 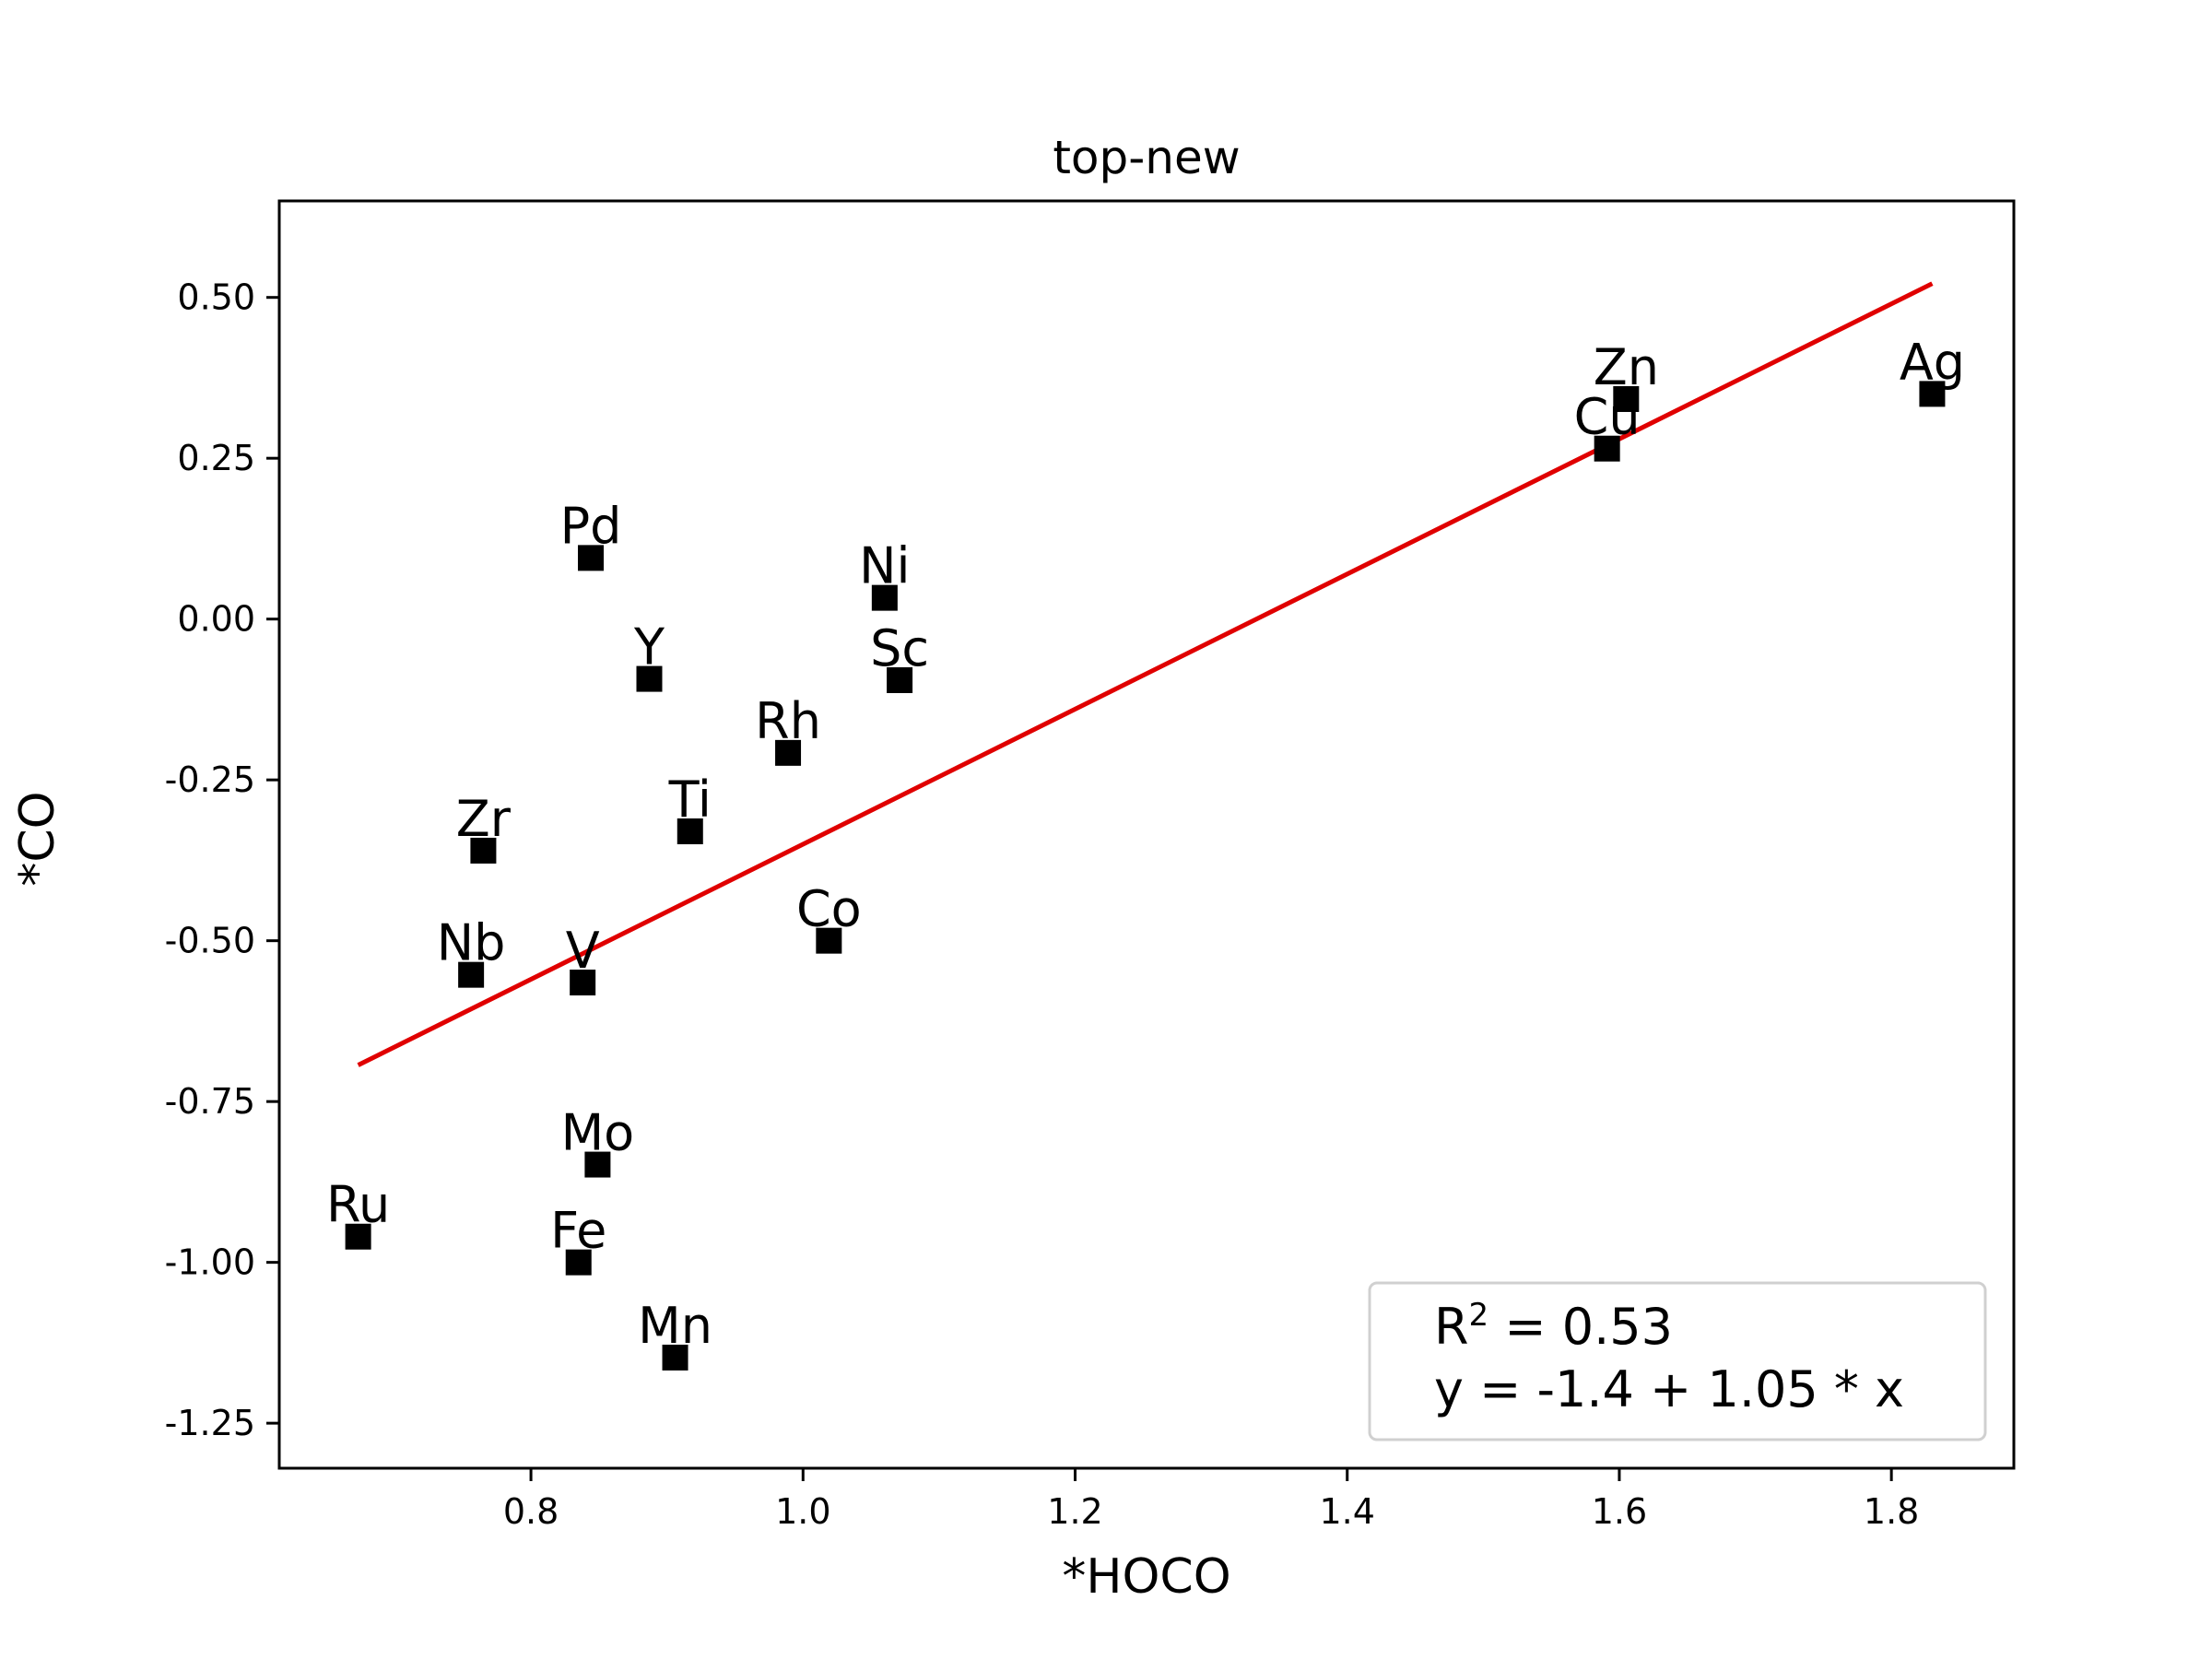 I want to click on point-label-y: Y, so click(x=649, y=647).